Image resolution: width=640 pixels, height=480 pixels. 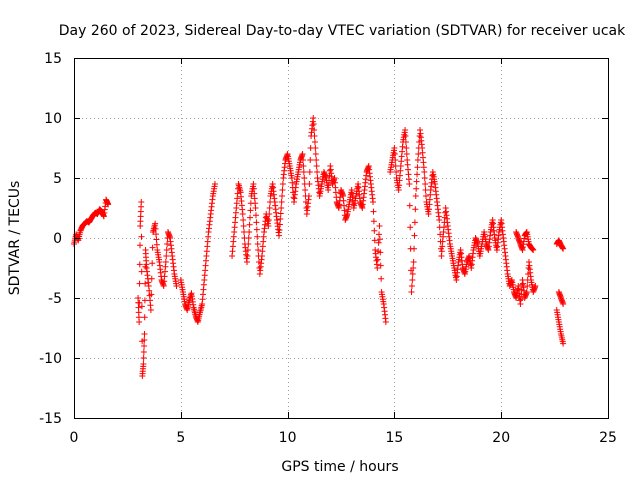 I want to click on y-tick-label: -10, so click(x=50, y=359).